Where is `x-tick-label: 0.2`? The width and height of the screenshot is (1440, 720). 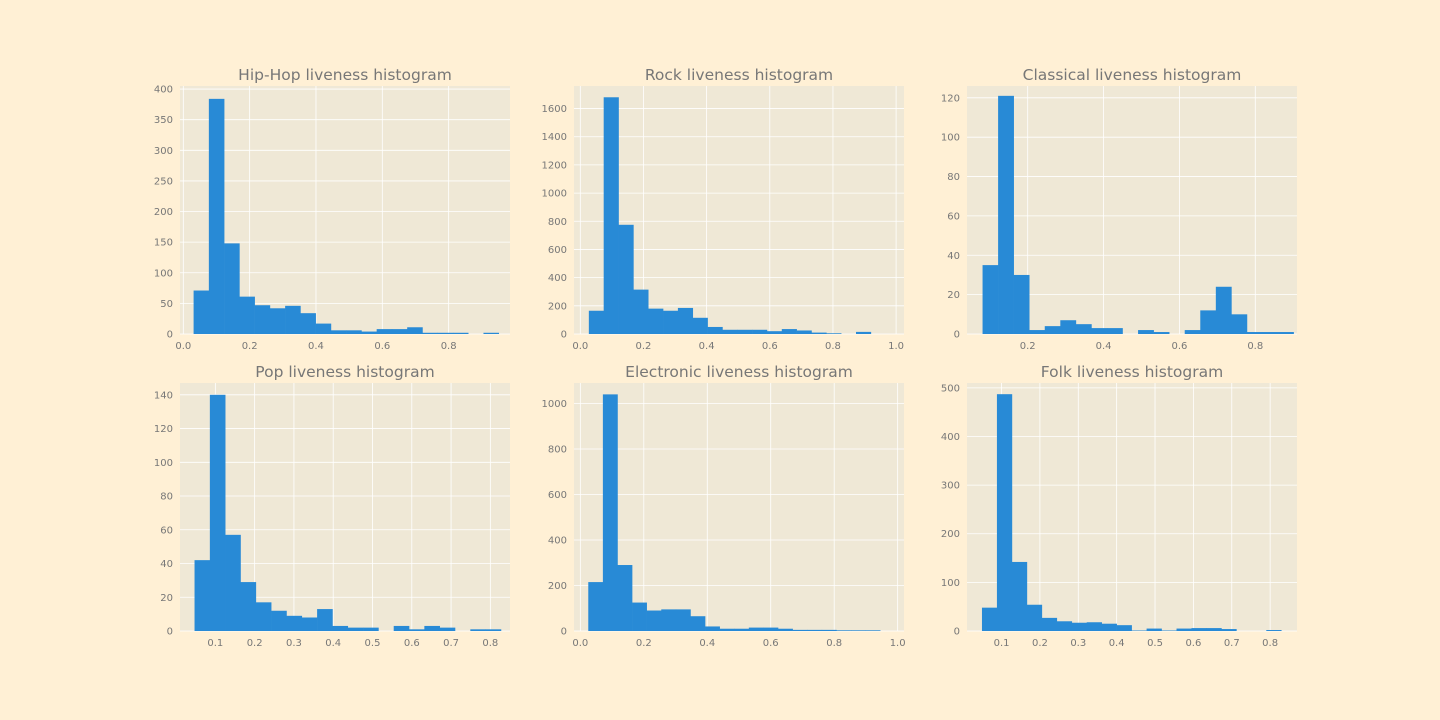
x-tick-label: 0.2 is located at coordinates (1028, 346).